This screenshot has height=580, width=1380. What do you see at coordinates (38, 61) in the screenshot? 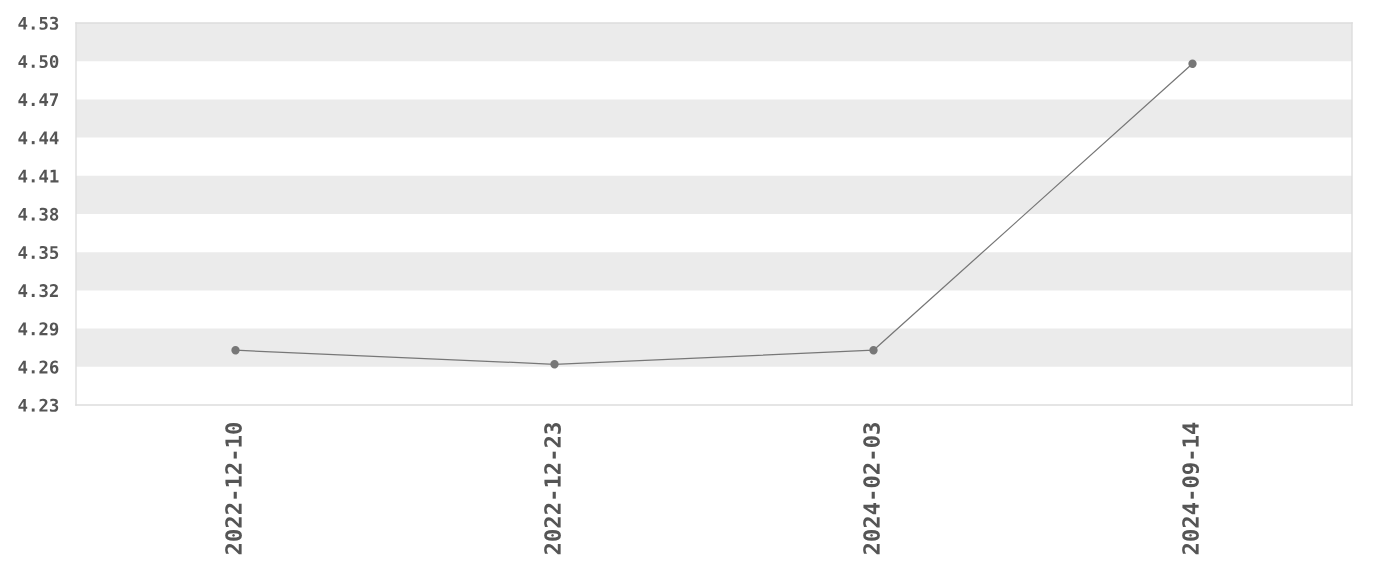
I see `y-tick-label: 4.50` at bounding box center [38, 61].